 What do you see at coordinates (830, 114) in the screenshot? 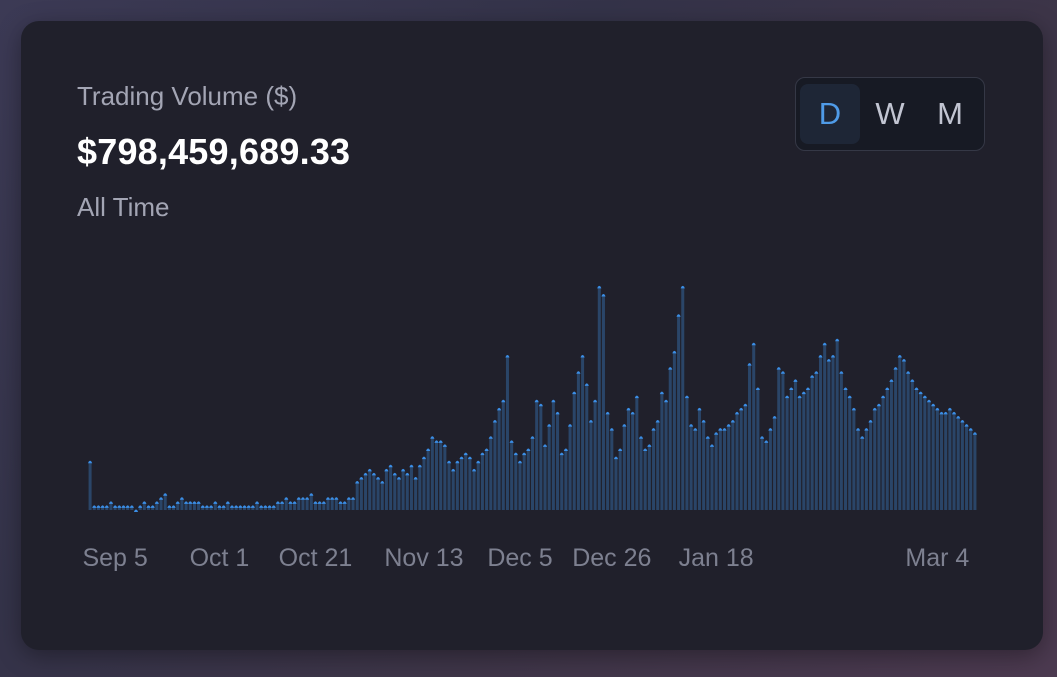
I see `toggle-daily-button: D` at bounding box center [830, 114].